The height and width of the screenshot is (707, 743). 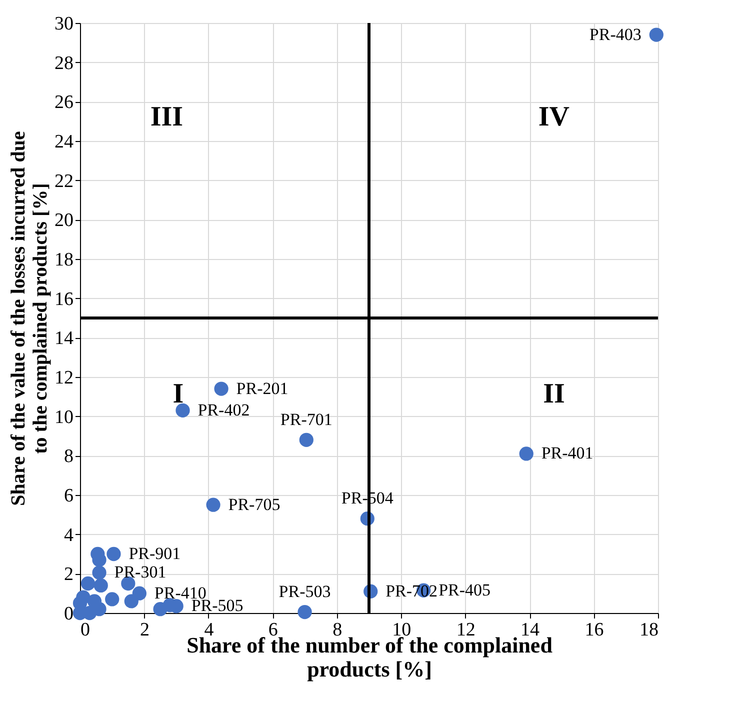 What do you see at coordinates (145, 630) in the screenshot?
I see `x-tick-label: 2` at bounding box center [145, 630].